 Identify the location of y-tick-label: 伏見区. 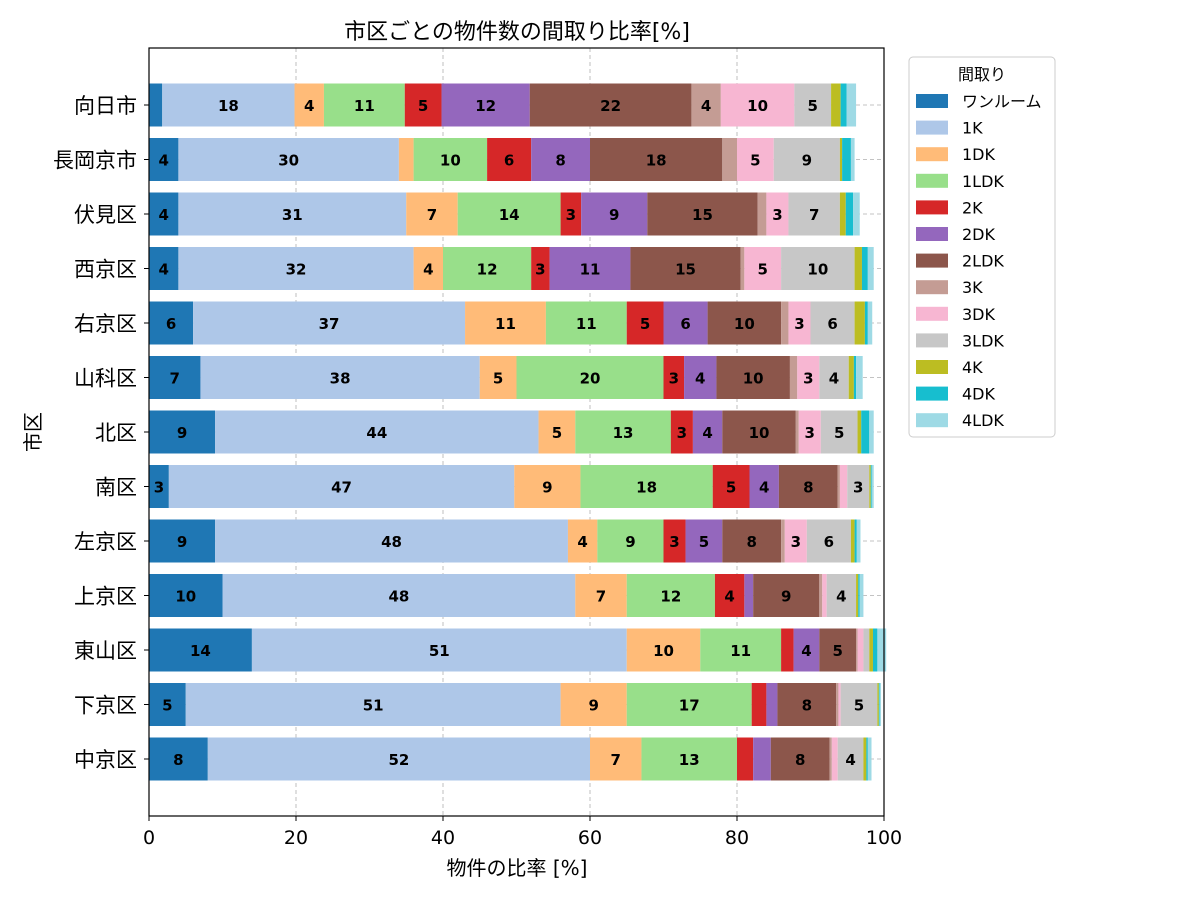
(105, 215).